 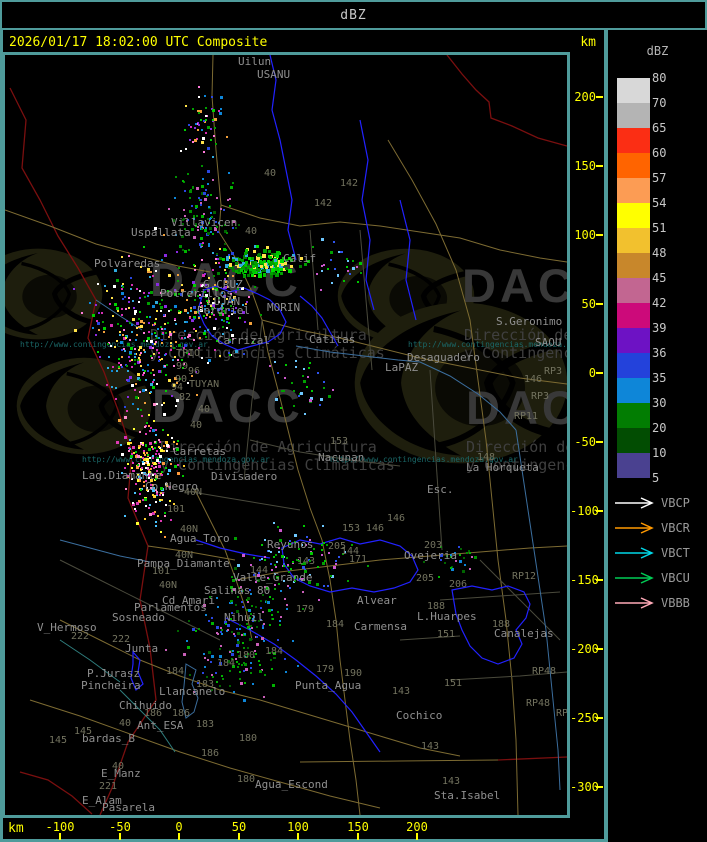 What do you see at coordinates (161, 571) in the screenshot?
I see `map-label: 101` at bounding box center [161, 571].